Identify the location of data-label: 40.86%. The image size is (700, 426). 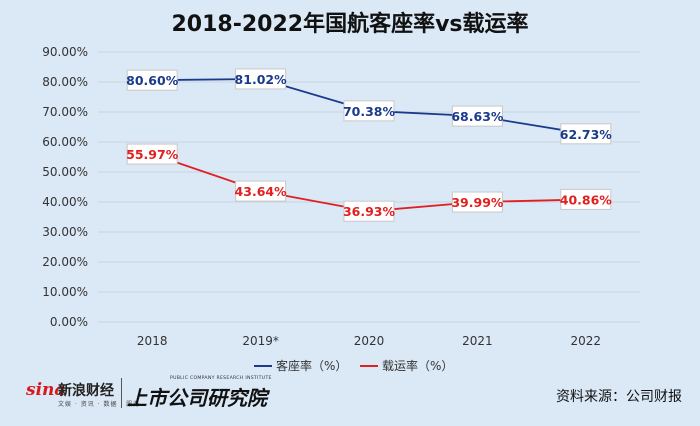
(586, 199).